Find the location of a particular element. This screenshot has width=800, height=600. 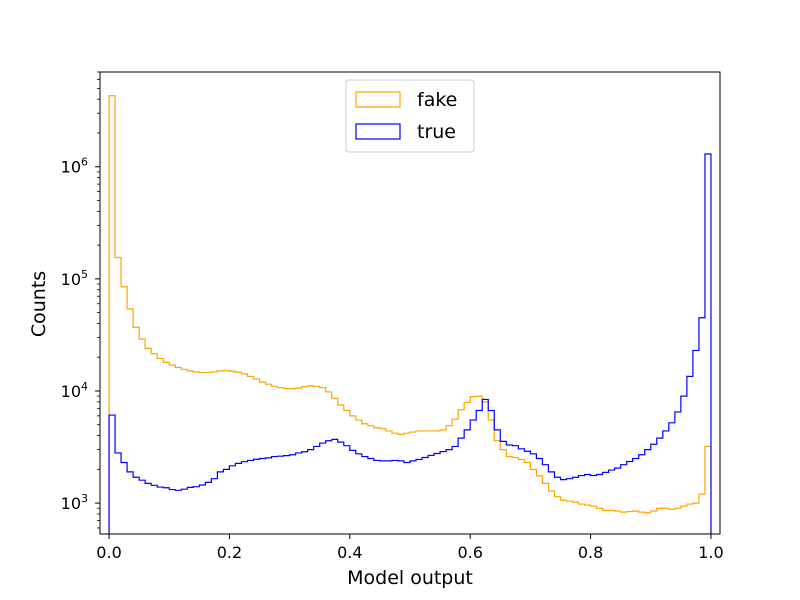

legend-label-fake: fake is located at coordinates (437, 100).